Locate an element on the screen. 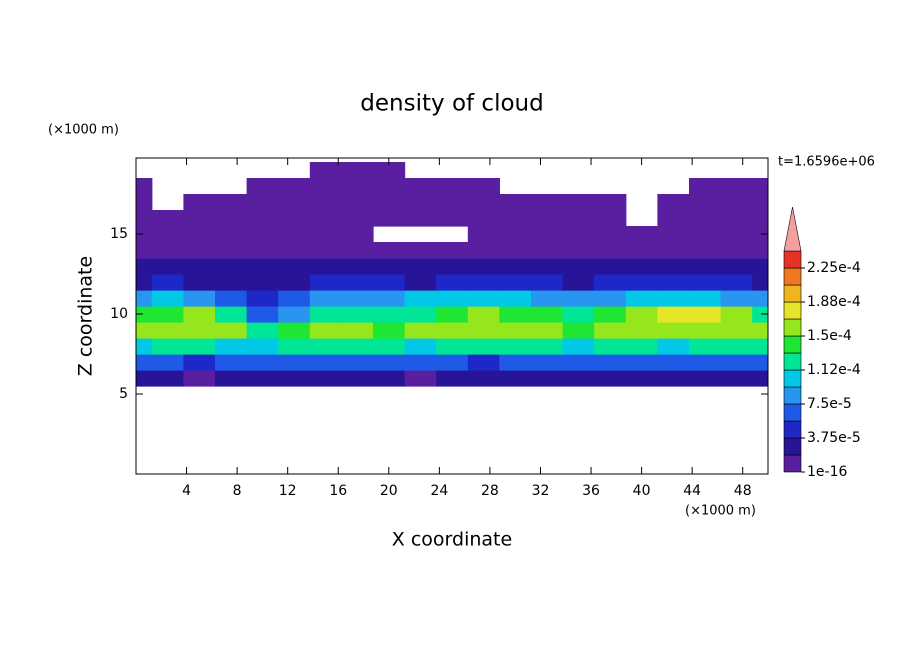 This screenshot has width=904, height=654. x-tick-label: 20 is located at coordinates (389, 491).